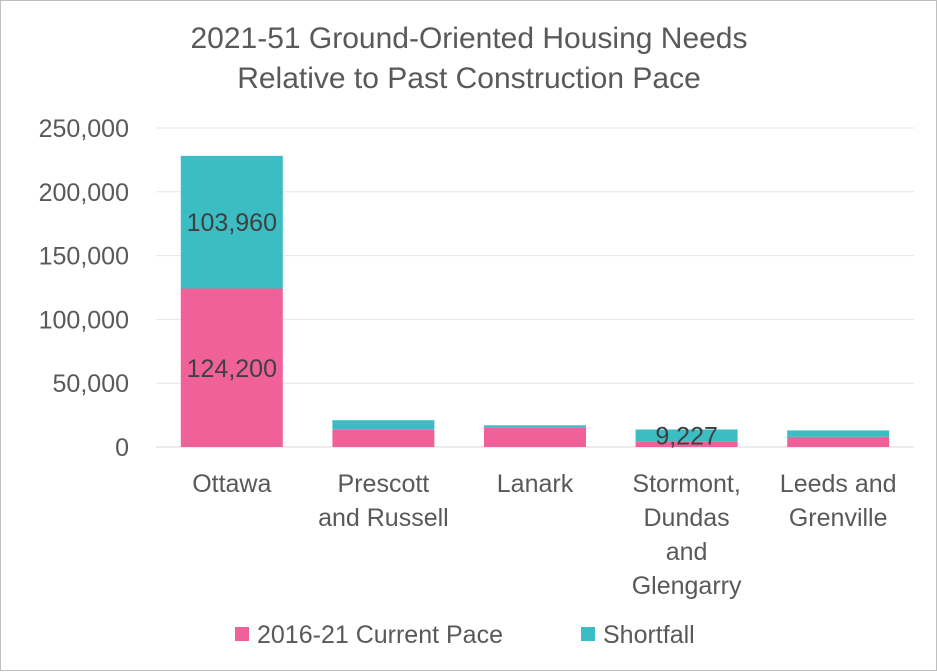  I want to click on x-category-label: Stormont,, so click(686, 484).